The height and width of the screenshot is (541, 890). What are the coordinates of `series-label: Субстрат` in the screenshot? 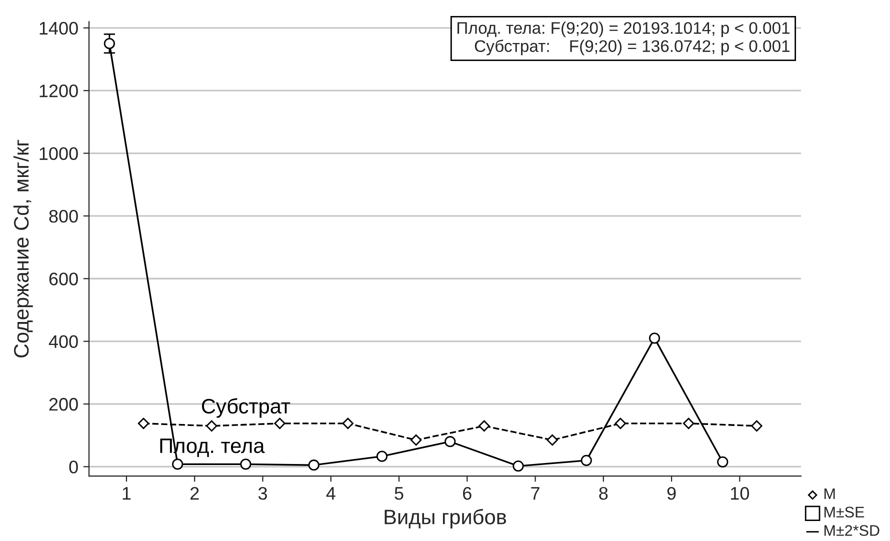 It's located at (246, 408).